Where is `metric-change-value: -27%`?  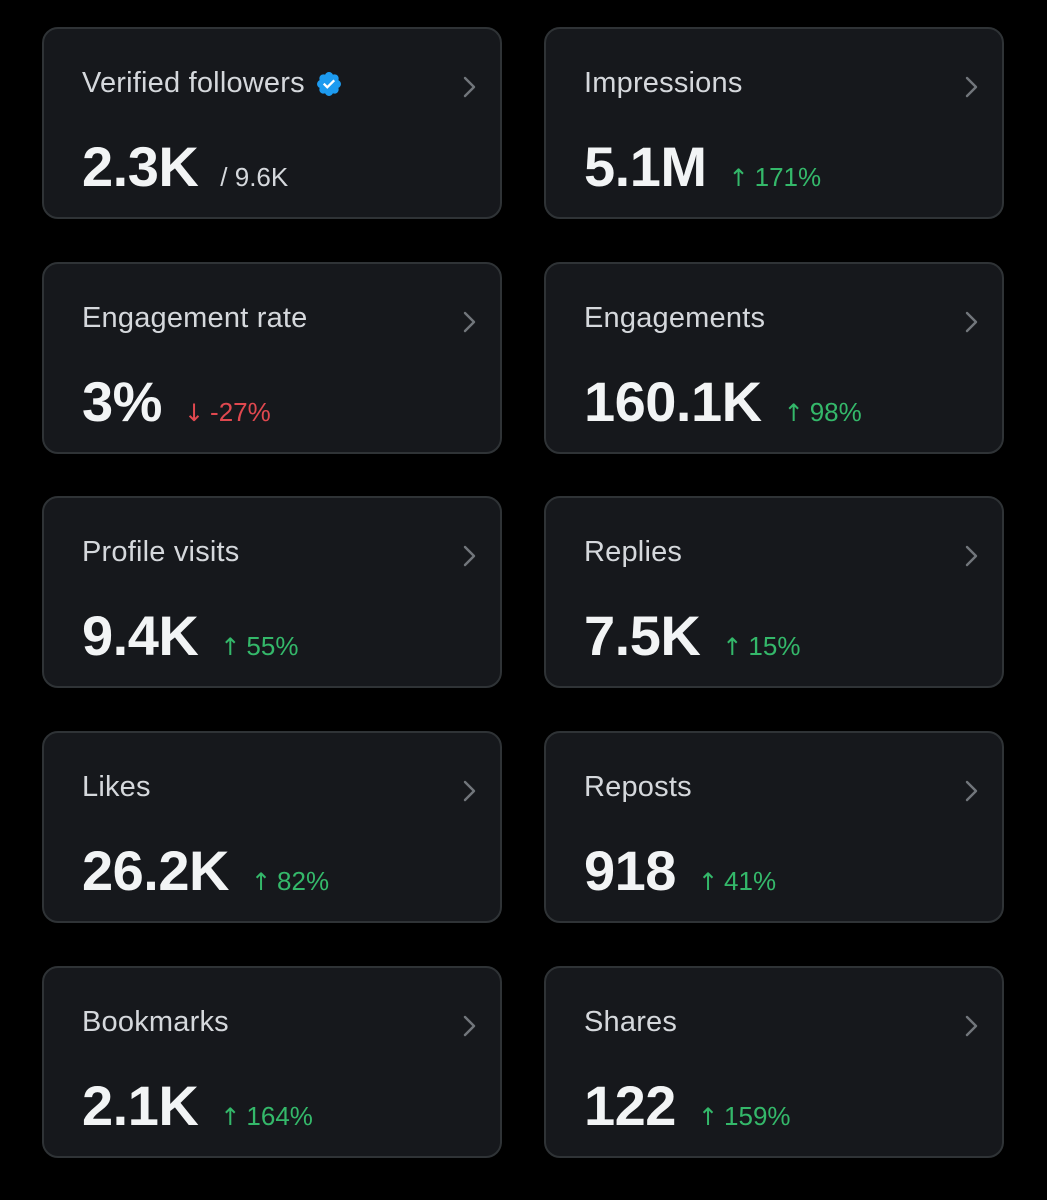
metric-change-value: -27% is located at coordinates (240, 412).